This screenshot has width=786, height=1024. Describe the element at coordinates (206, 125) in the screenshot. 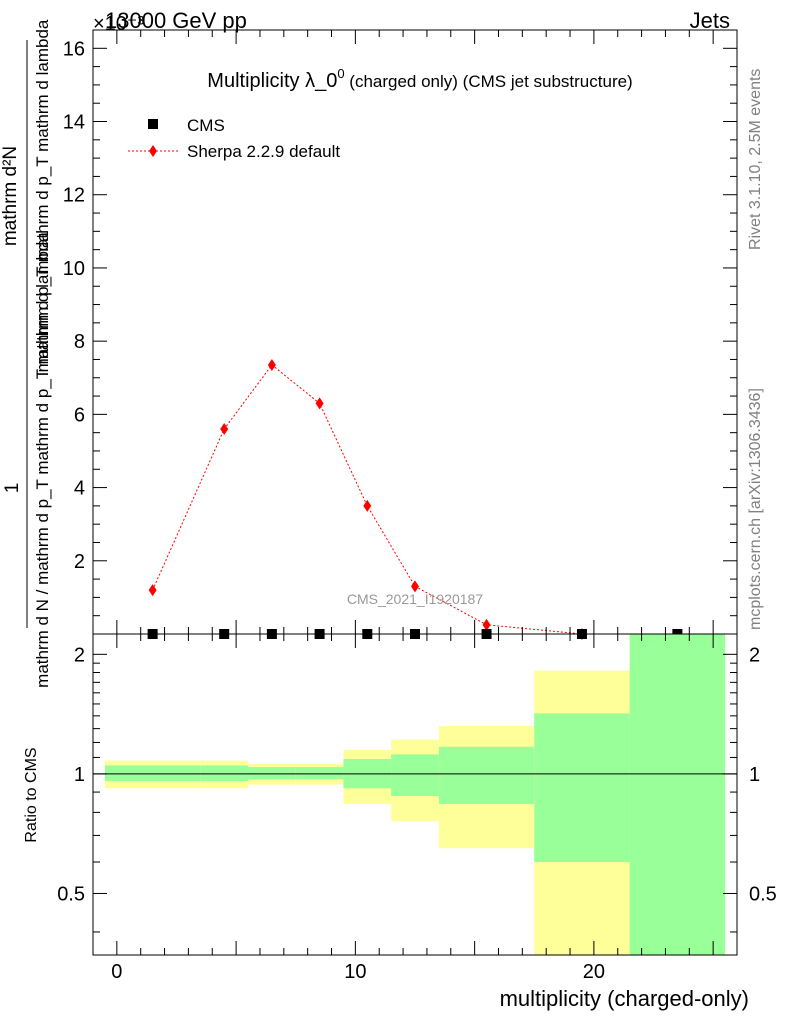

I see `legend-cms-label: CMS` at that location.